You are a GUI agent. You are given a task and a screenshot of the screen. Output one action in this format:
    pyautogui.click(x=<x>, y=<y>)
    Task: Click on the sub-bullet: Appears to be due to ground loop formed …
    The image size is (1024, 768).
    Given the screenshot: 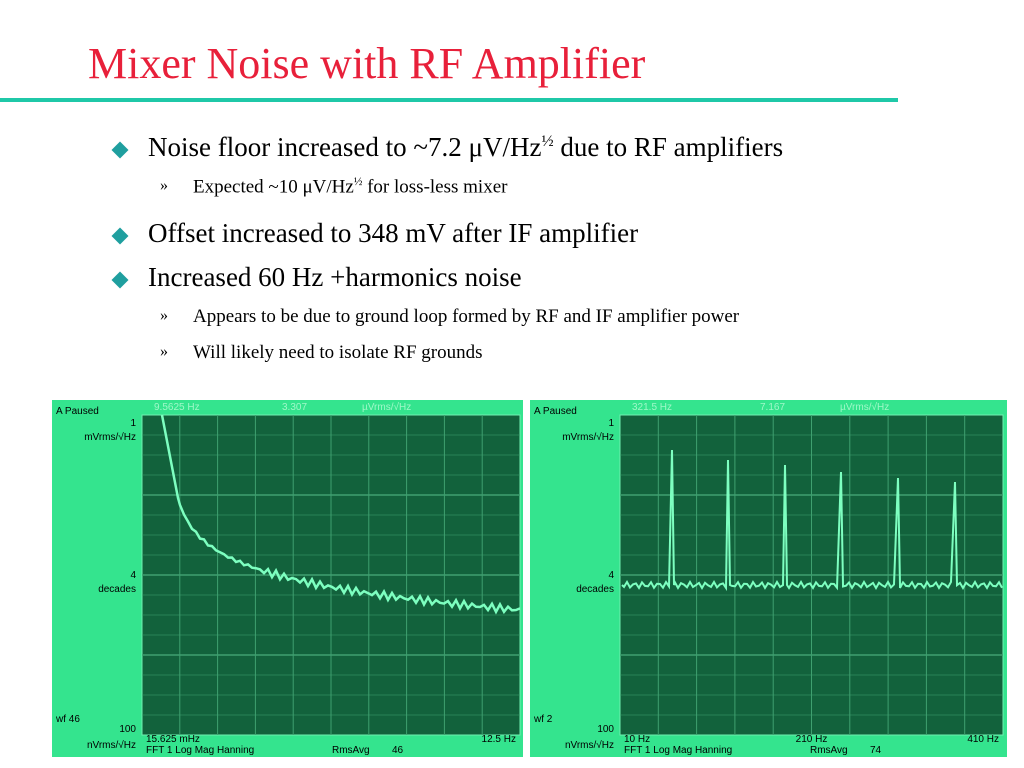 What is the action you would take?
    pyautogui.click(x=466, y=317)
    